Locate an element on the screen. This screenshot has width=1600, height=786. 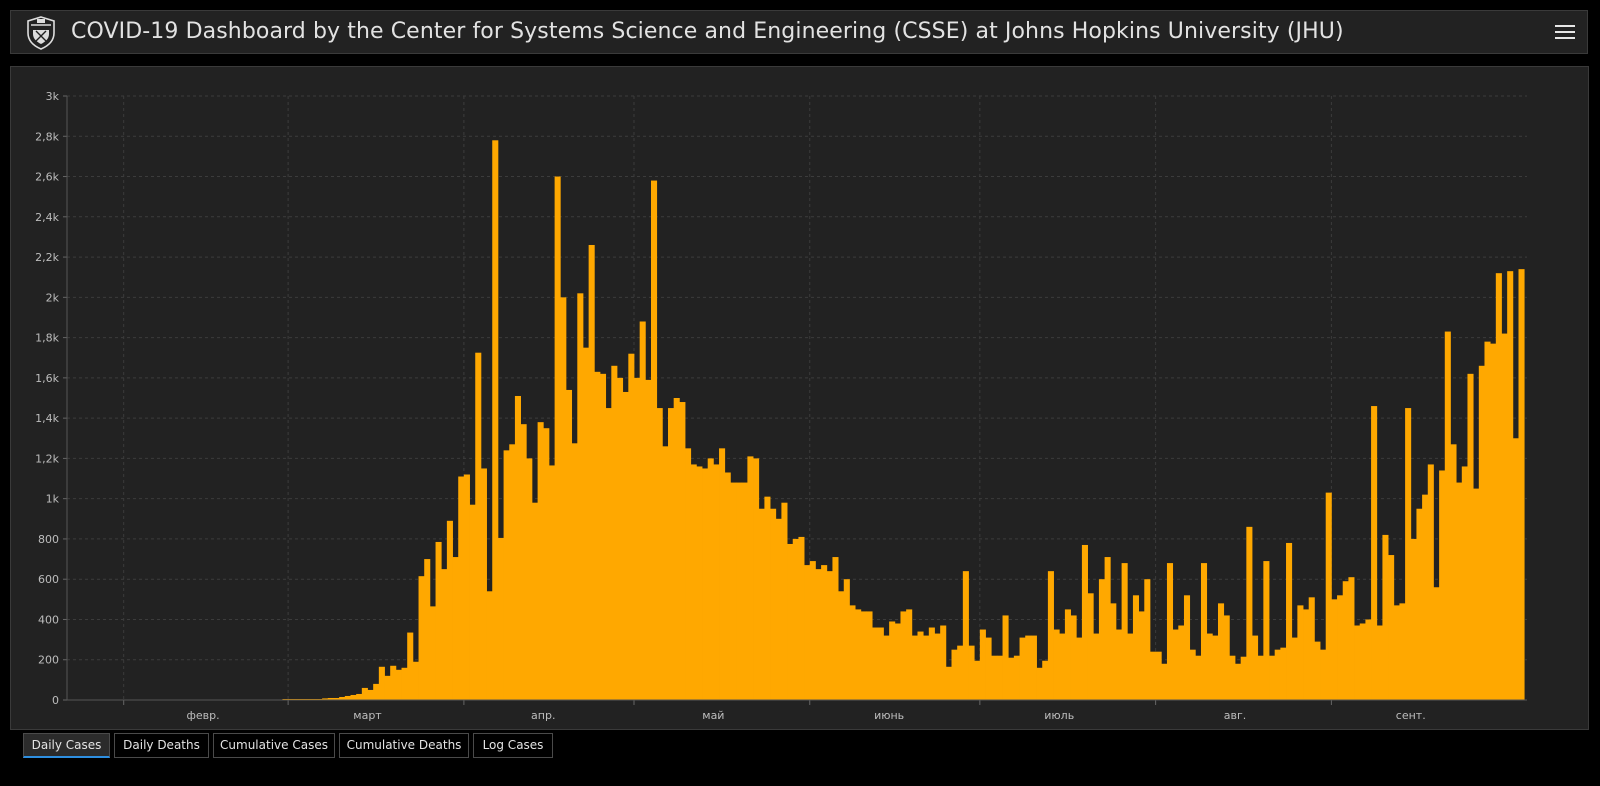
hamburger-menu-icon is located at coordinates (1565, 32).